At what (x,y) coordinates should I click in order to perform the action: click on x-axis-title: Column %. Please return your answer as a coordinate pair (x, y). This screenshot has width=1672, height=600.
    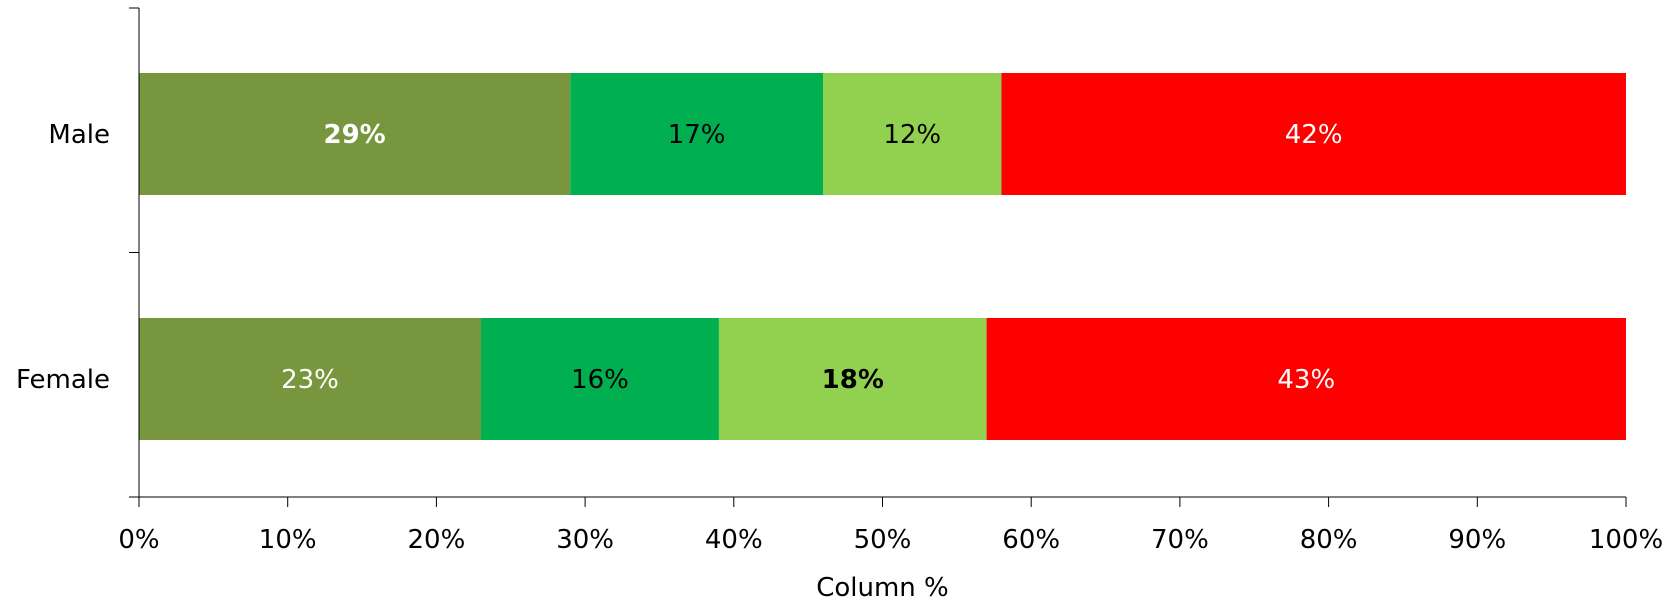
    Looking at the image, I should click on (882, 586).